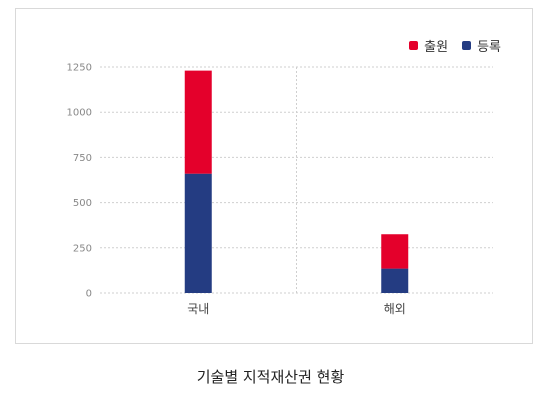 This screenshot has height=407, width=541. What do you see at coordinates (79, 68) in the screenshot?
I see `y-tick-label-5: 1250` at bounding box center [79, 68].